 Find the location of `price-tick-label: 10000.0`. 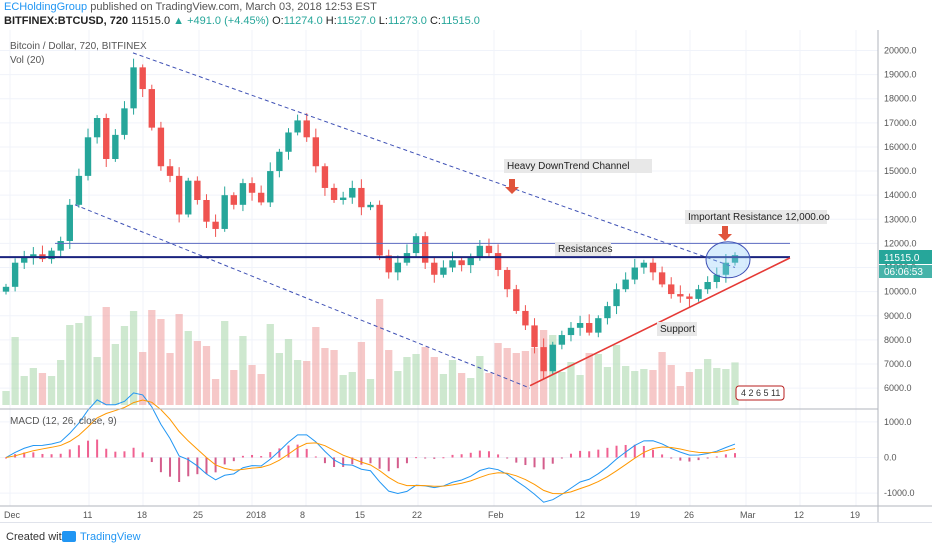

price-tick-label: 10000.0 is located at coordinates (900, 292).